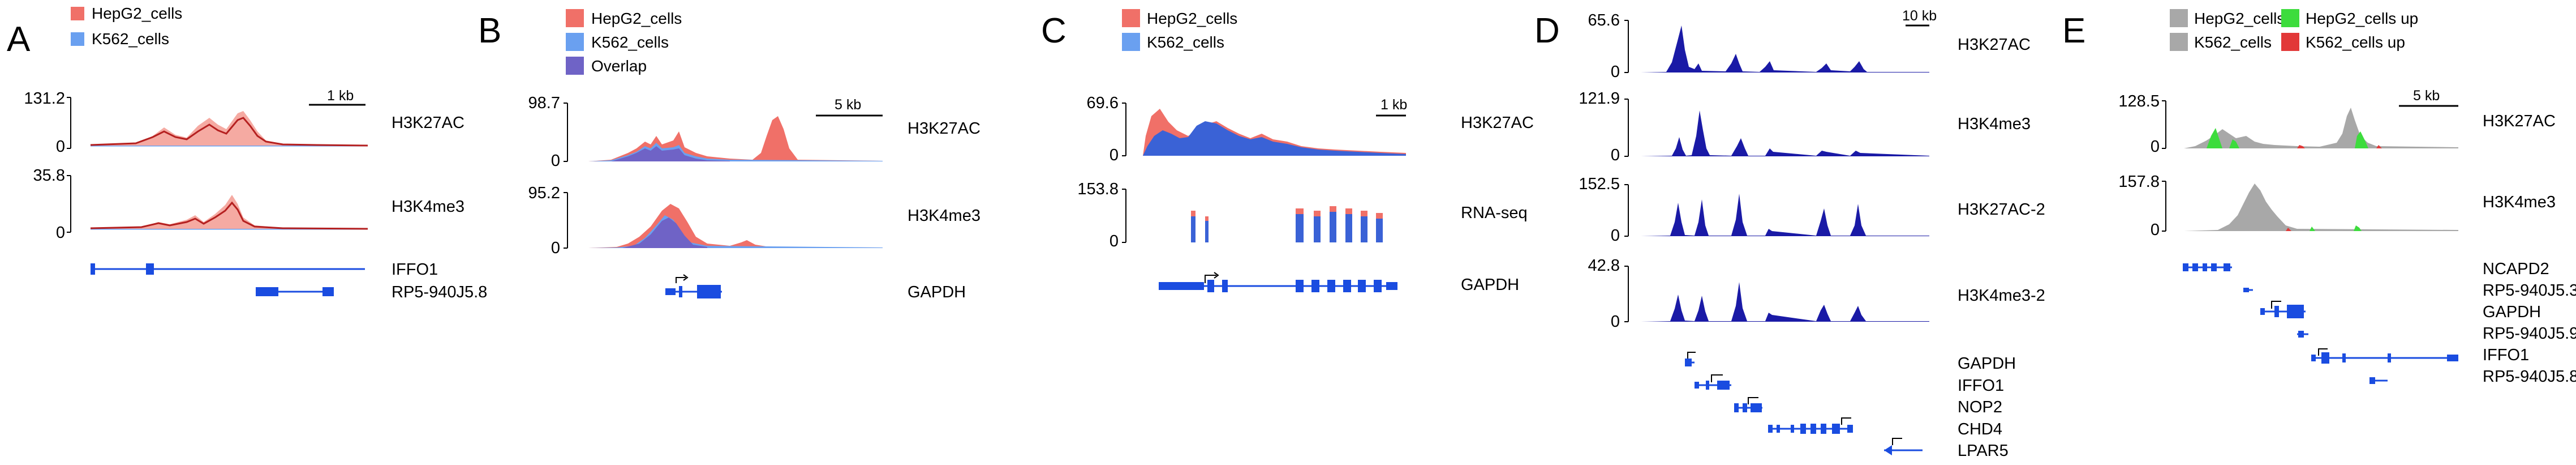  I want to click on y-axis-max: 121.9, so click(1599, 98).